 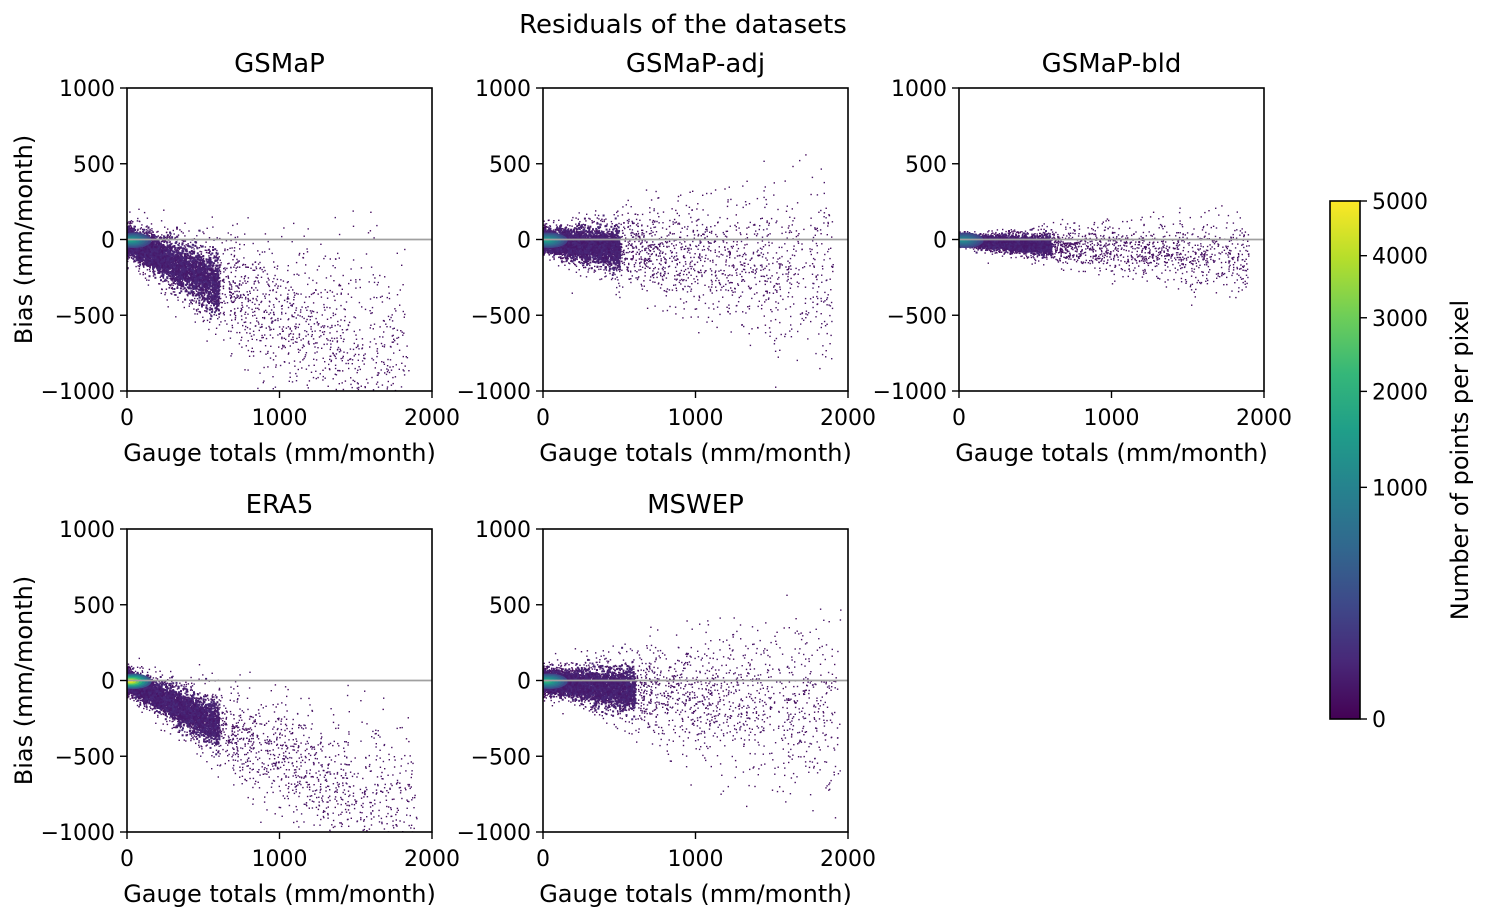 I want to click on colorbar-tick-label: 4000, so click(x=1400, y=257).